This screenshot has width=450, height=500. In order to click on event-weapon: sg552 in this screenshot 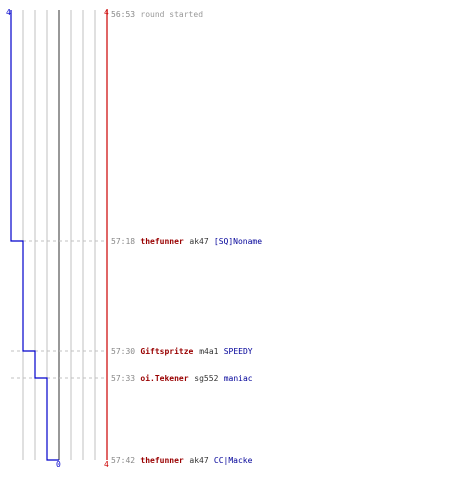, I will do `click(206, 378)`.